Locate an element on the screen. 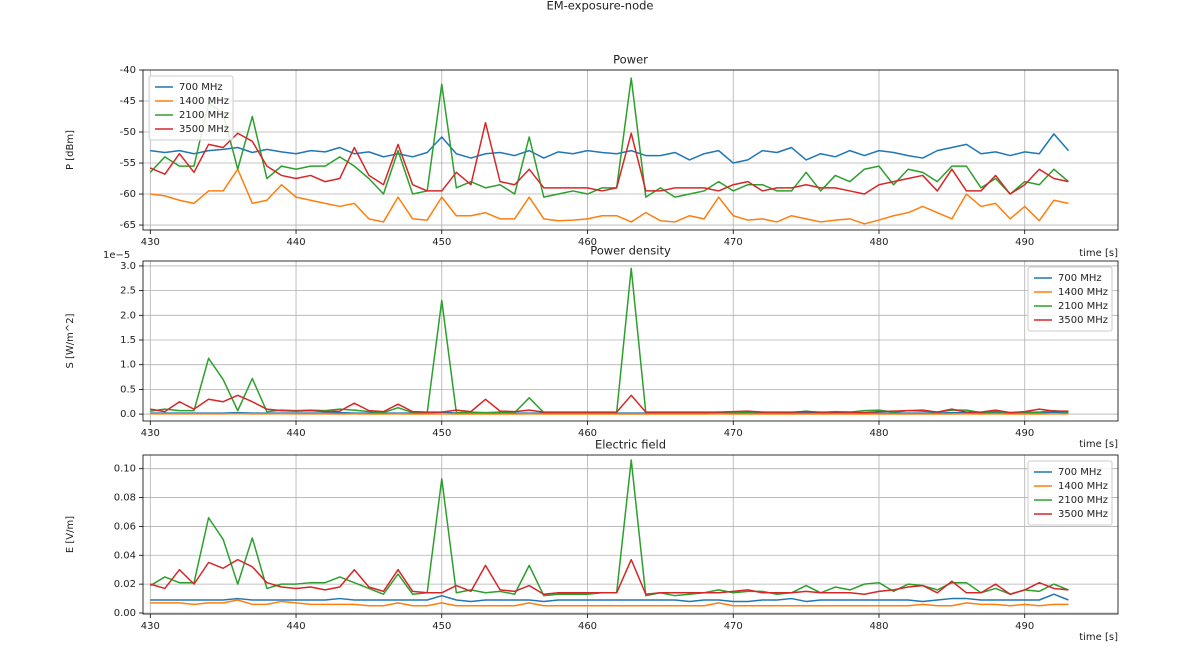 This screenshot has height=658, width=1200. y-tick-label: 0.06 is located at coordinates (125, 526).